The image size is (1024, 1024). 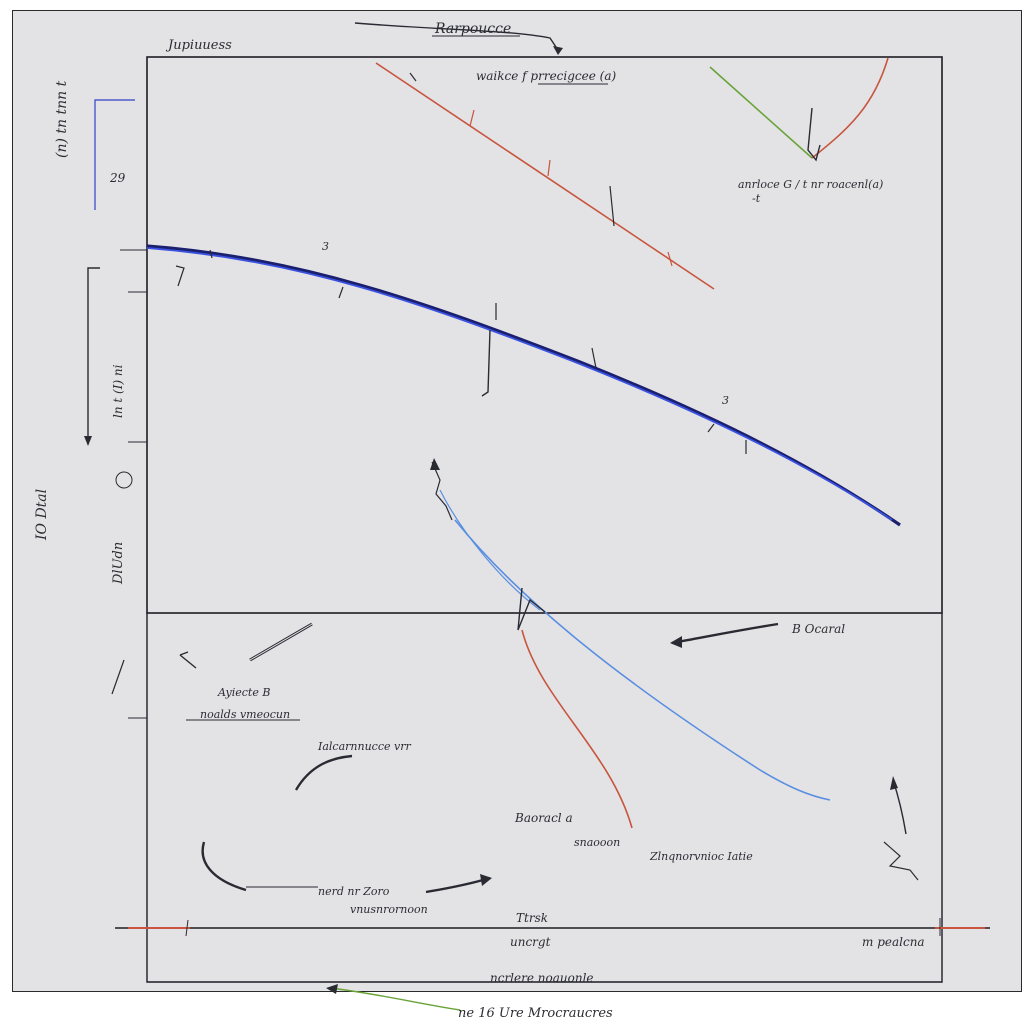 I want to click on point-3-a: 3, so click(x=325, y=246).